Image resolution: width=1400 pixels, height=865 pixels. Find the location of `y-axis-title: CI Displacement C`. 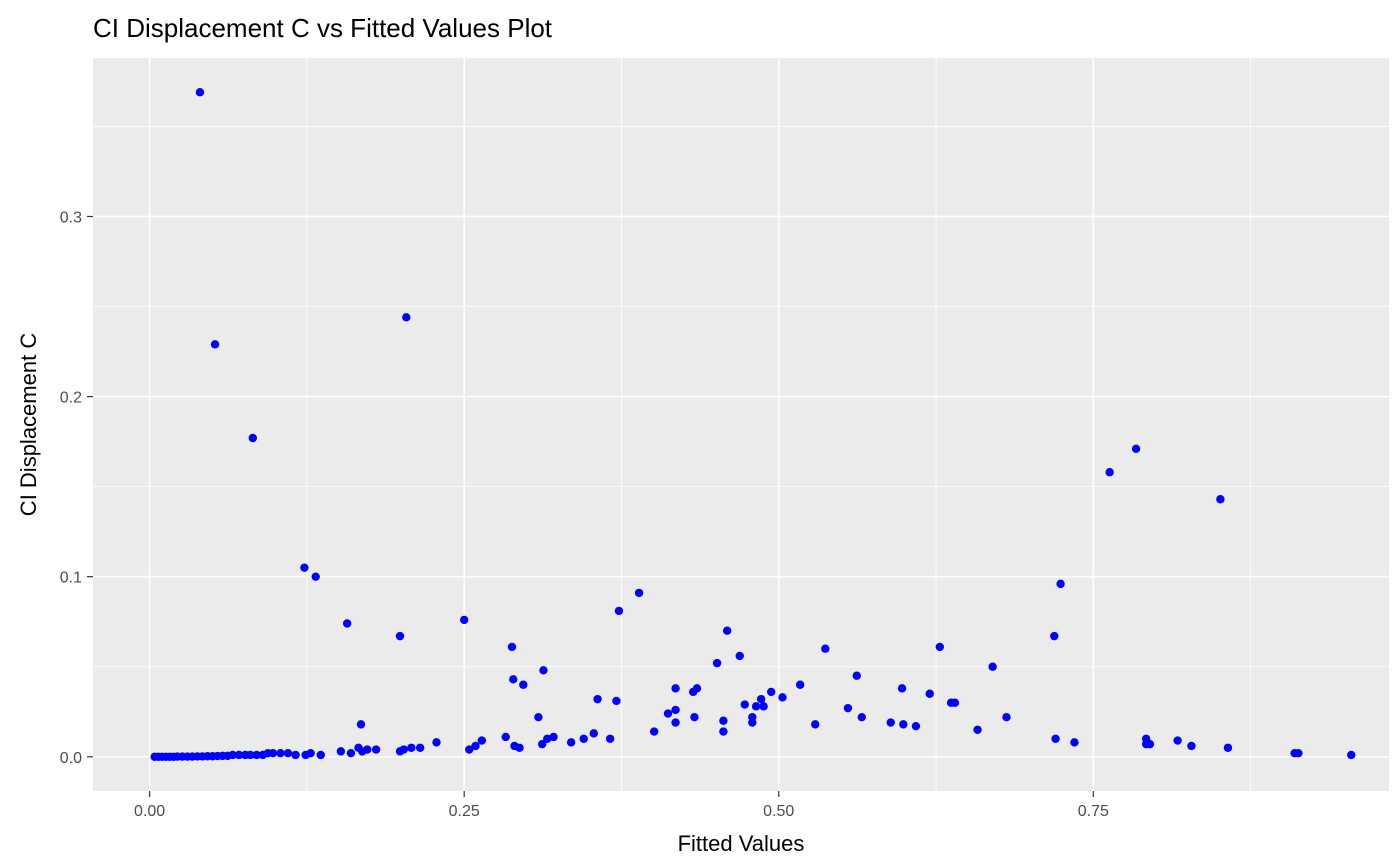

y-axis-title: CI Displacement C is located at coordinates (28, 425).